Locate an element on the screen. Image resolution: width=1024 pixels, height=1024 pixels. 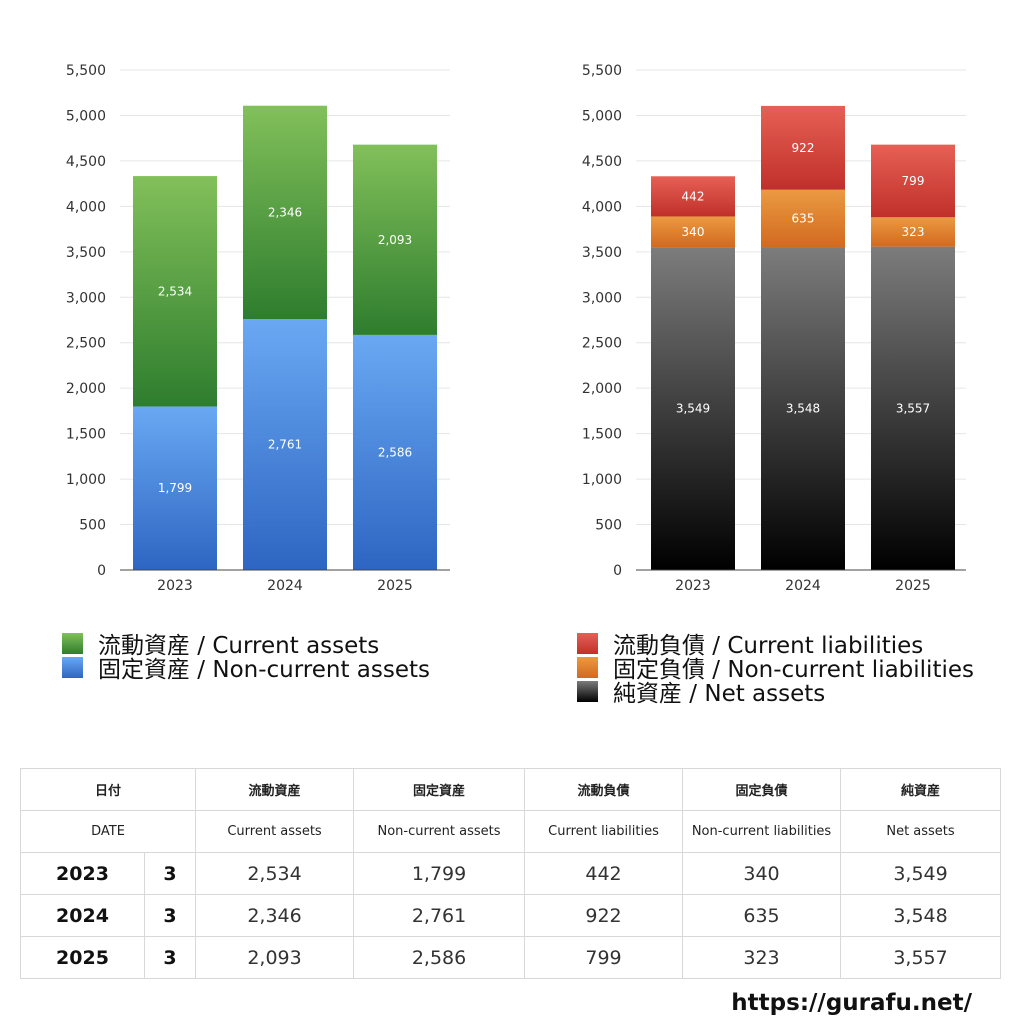
cell-current-assets: 2,534 is located at coordinates (275, 873).